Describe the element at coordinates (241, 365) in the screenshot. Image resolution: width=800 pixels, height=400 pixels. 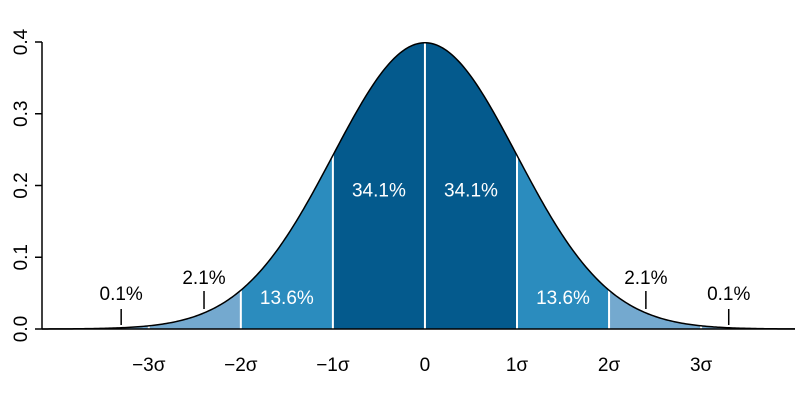
I see `x-tick-label: −2σ` at that location.